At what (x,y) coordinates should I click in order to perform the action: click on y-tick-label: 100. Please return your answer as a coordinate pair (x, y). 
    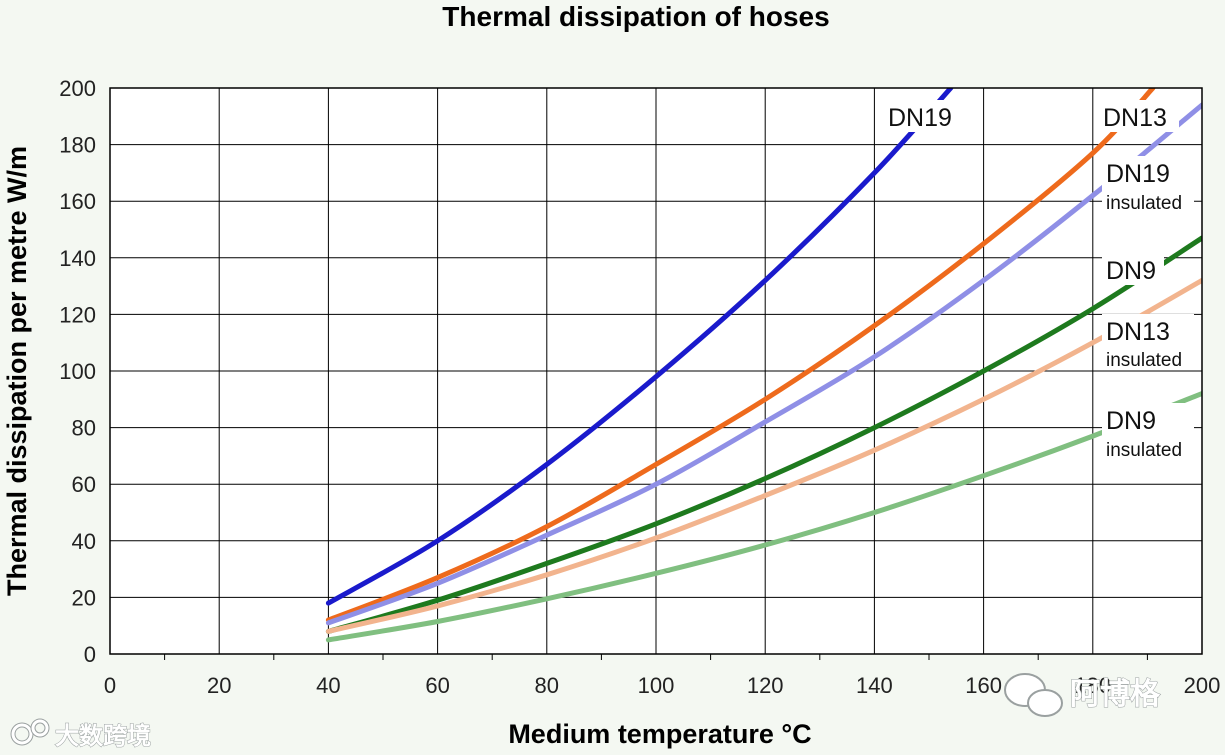
    Looking at the image, I should click on (77, 371).